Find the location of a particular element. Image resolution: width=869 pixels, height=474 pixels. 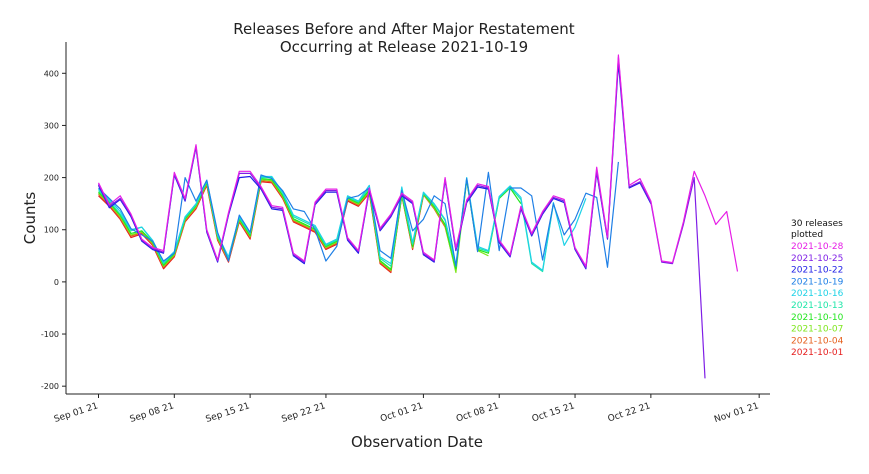

legend-entry: 2021-10-25 is located at coordinates (817, 259).